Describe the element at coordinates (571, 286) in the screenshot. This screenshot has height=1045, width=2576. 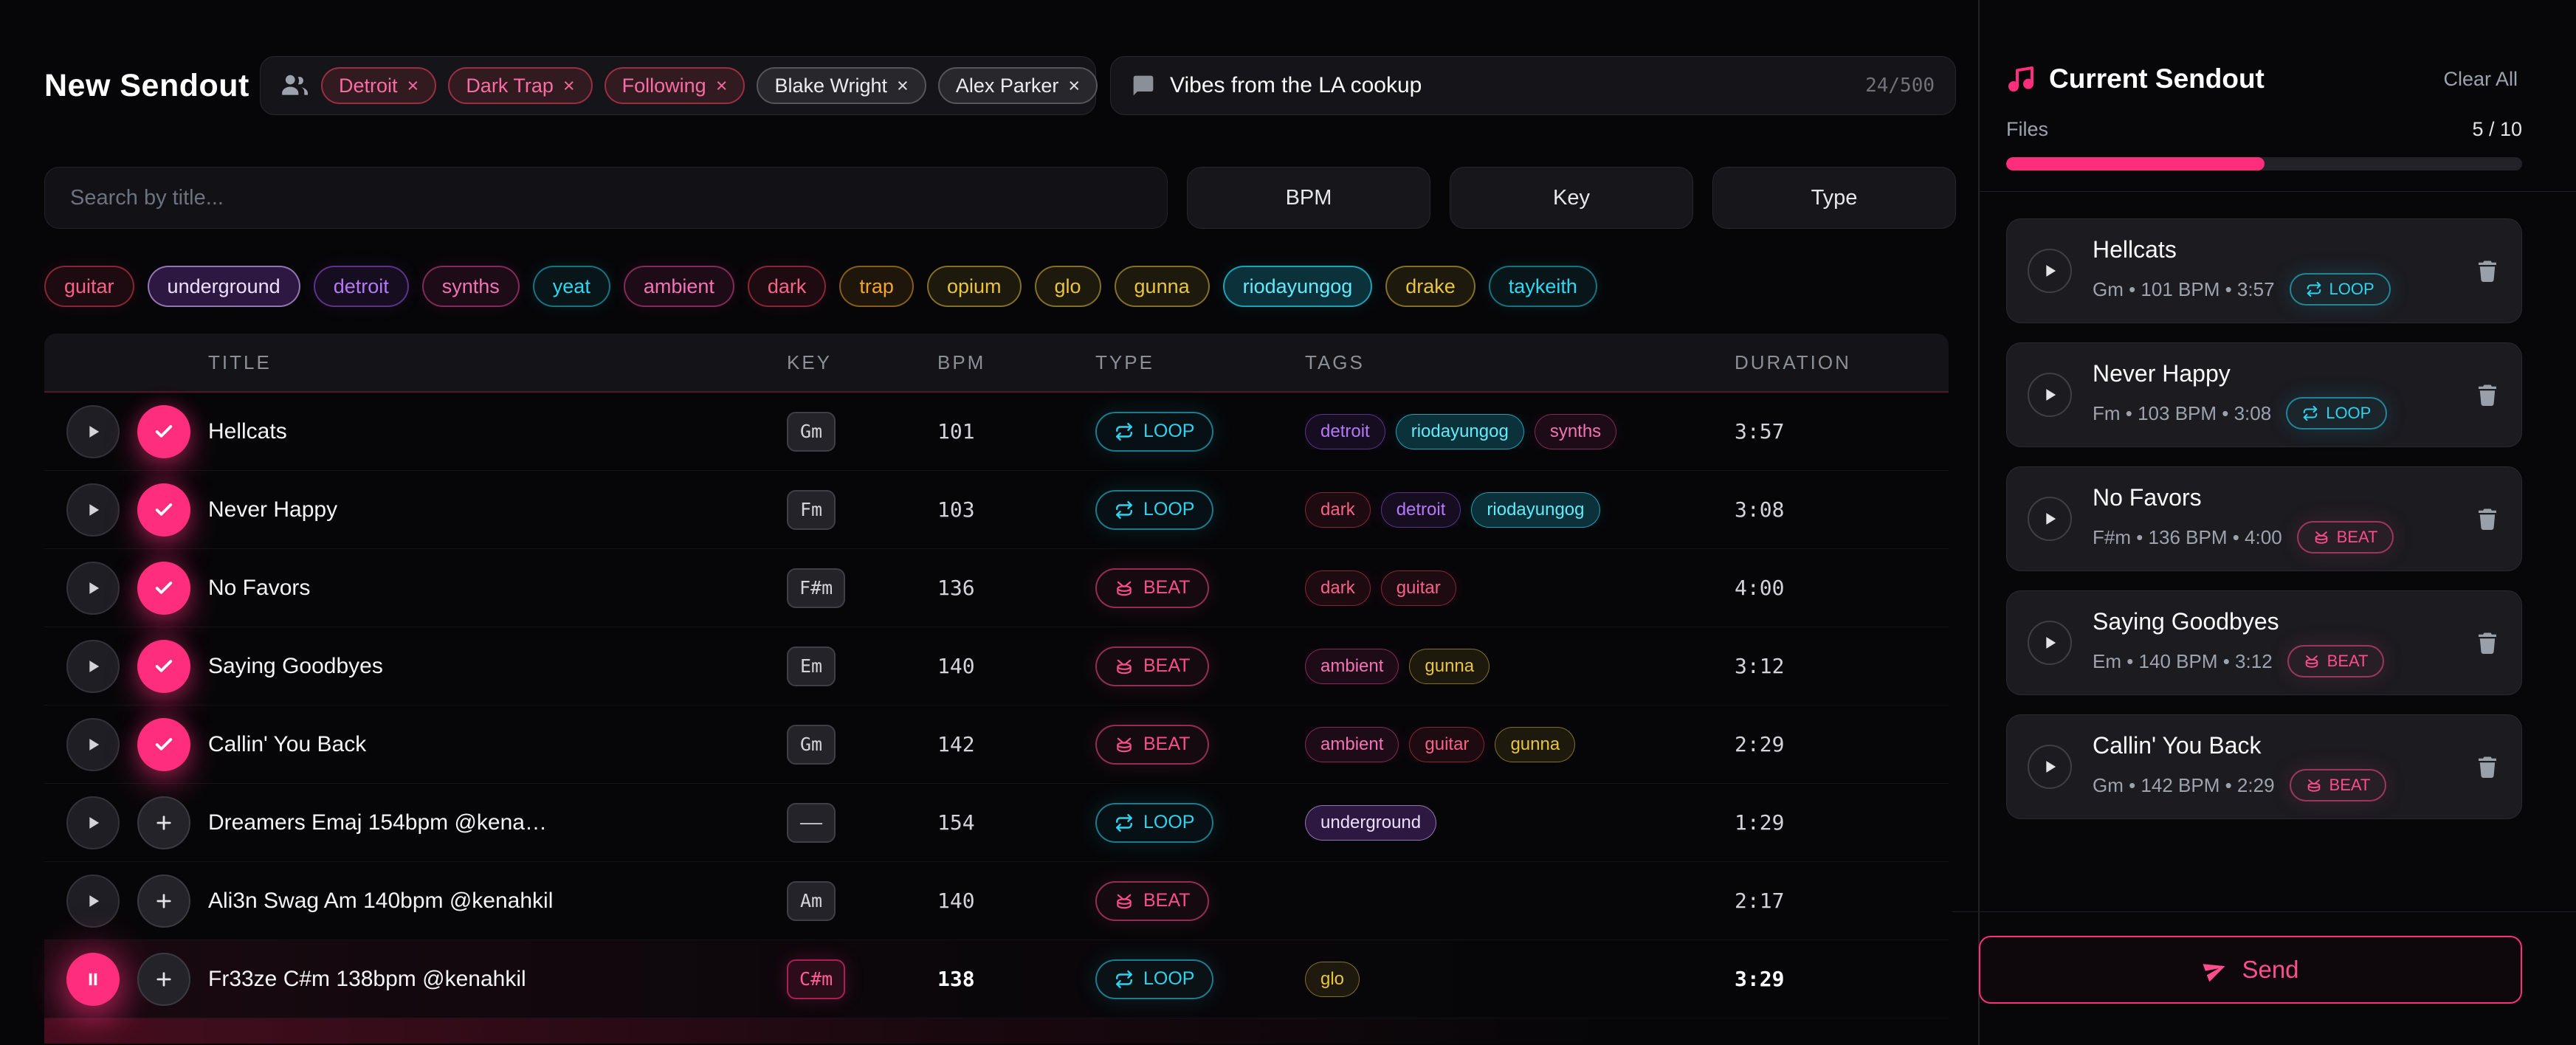
I see `tag-chip-yeat: yeat` at that location.